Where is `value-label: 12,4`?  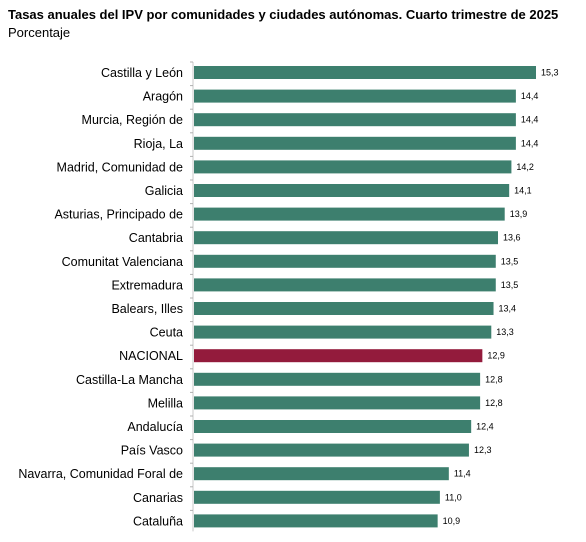
value-label: 12,4 is located at coordinates (485, 427).